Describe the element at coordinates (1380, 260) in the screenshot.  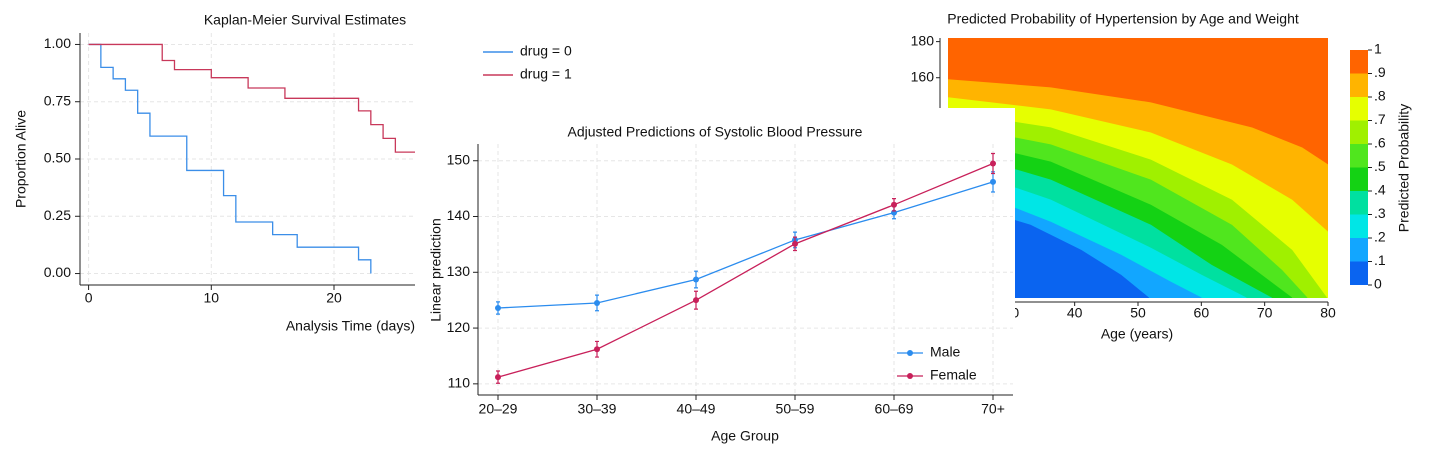
I see `colorbar-label: .1` at that location.